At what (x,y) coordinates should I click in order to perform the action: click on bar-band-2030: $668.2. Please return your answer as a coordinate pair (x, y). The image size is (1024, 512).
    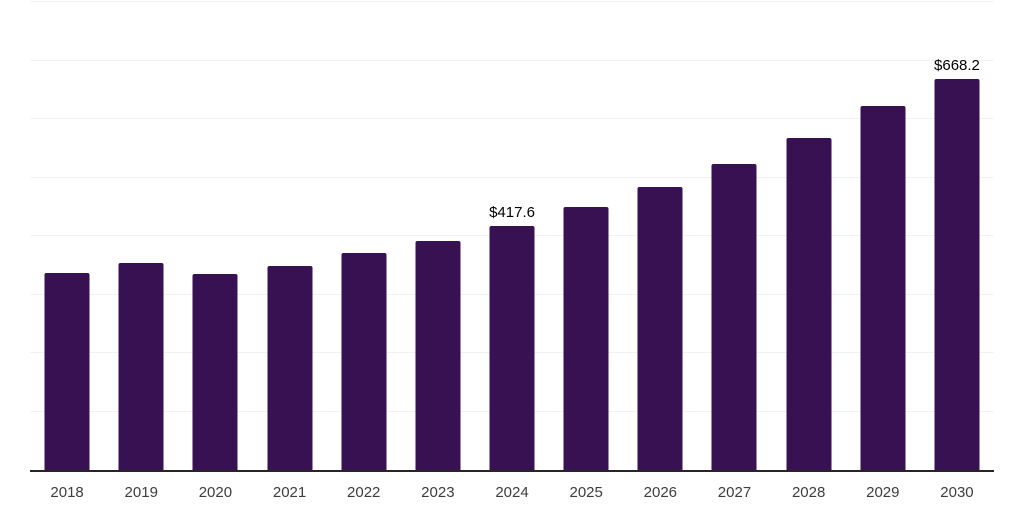
    Looking at the image, I should click on (957, 236).